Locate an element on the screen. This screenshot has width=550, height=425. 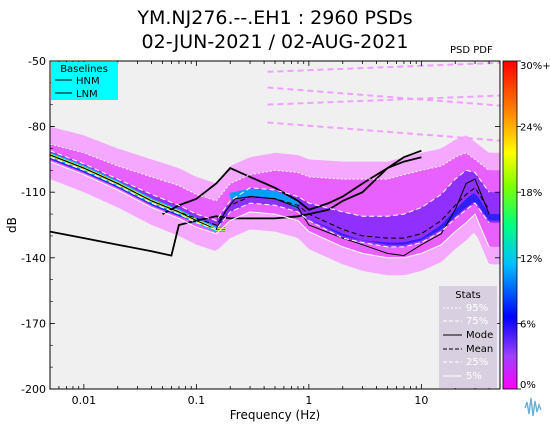
stats-legend-box is located at coordinates (468, 337).